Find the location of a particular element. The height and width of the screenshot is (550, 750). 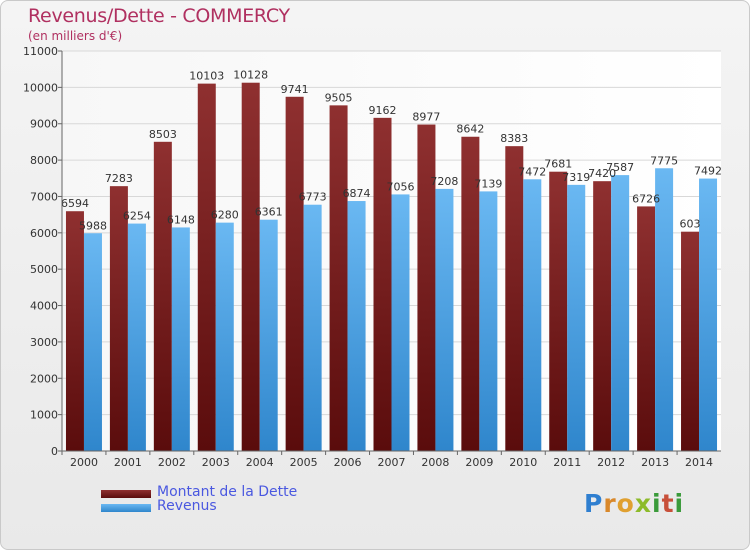

data-label: 6874 is located at coordinates (357, 193).